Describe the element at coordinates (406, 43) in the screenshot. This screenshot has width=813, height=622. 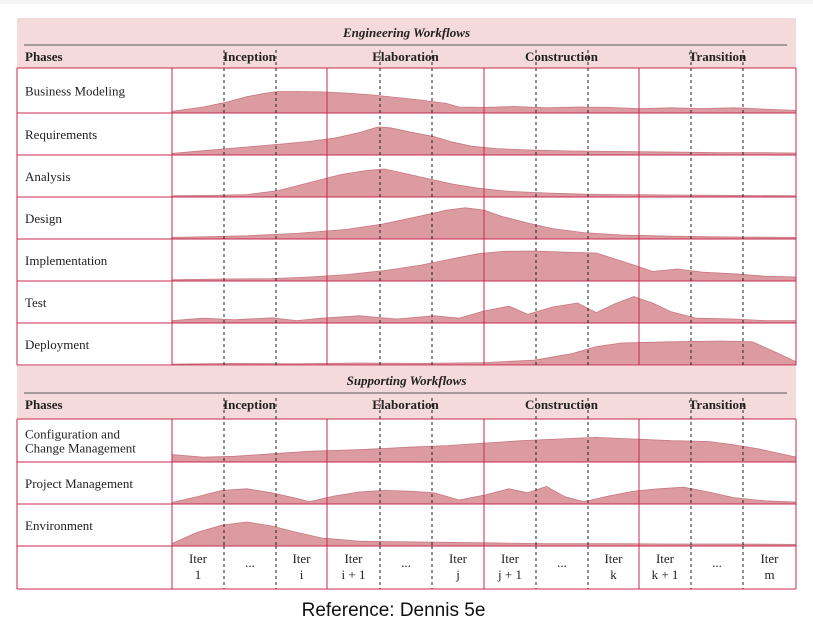
I see `section-header-band` at that location.